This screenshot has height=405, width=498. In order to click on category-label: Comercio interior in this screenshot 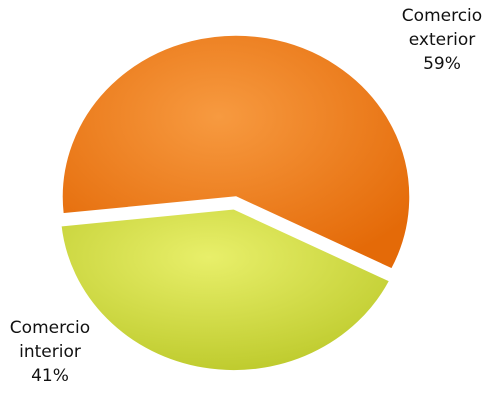, I will do `click(50, 340)`.